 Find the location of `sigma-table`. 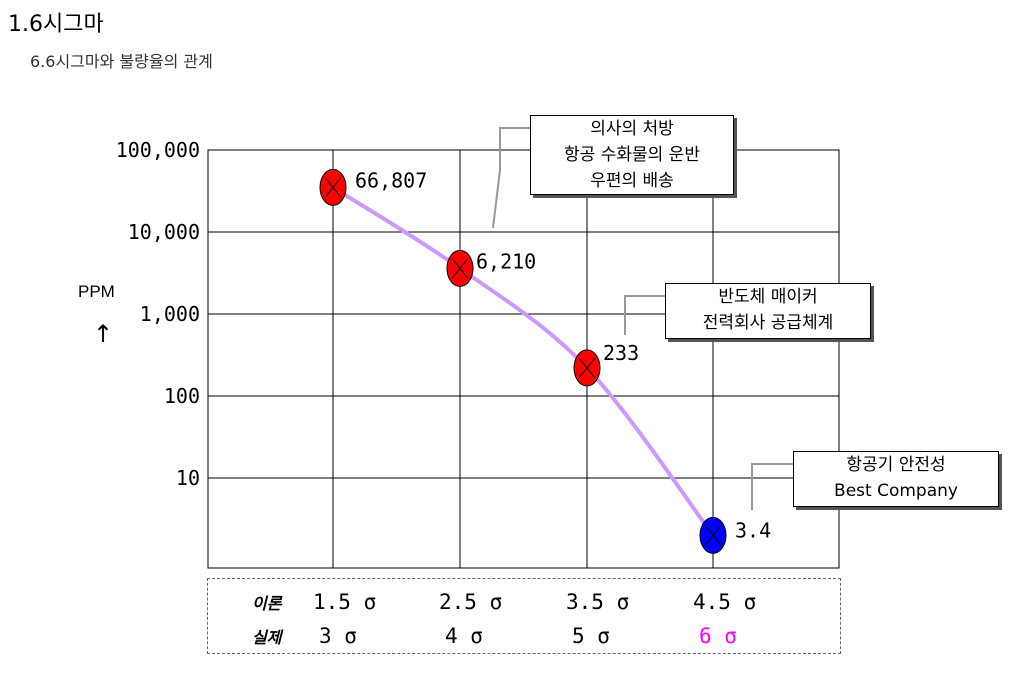

sigma-table is located at coordinates (524, 616).